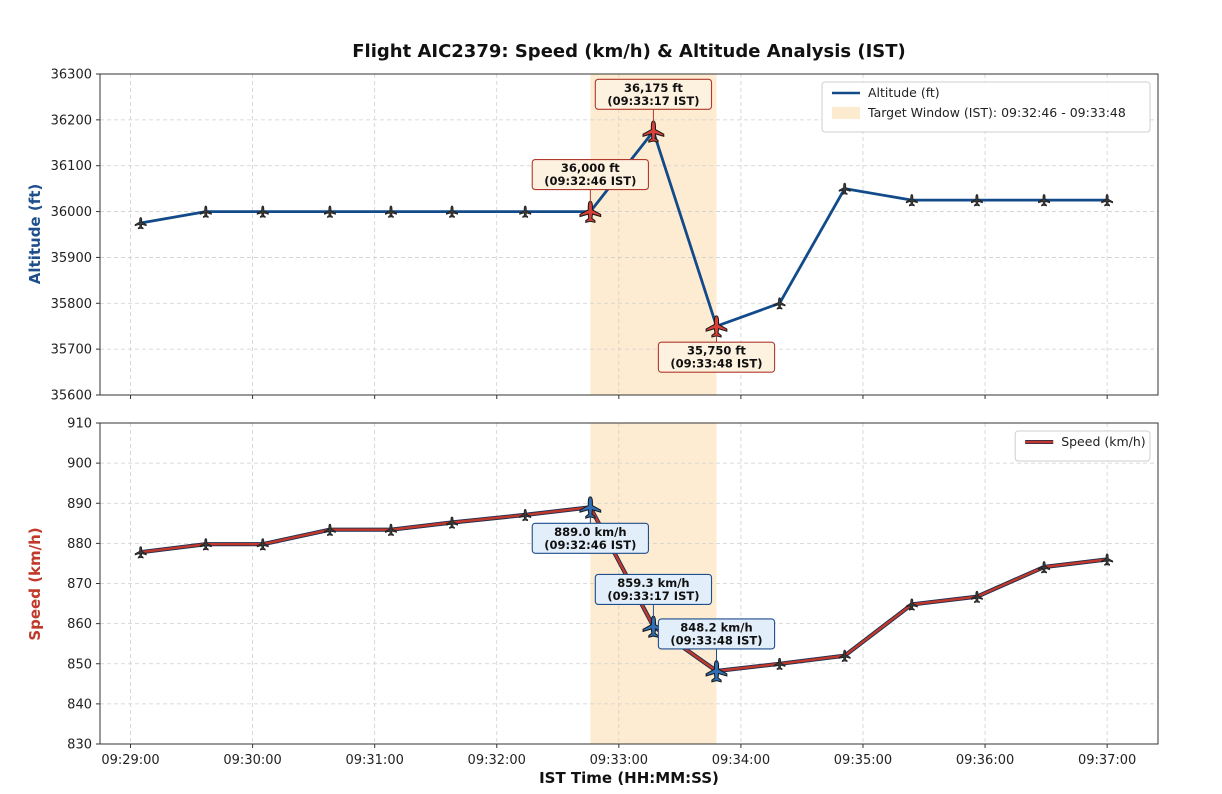 The image size is (1222, 794). What do you see at coordinates (904, 92) in the screenshot?
I see `altitude-legend-label: Altitude (ft)` at bounding box center [904, 92].